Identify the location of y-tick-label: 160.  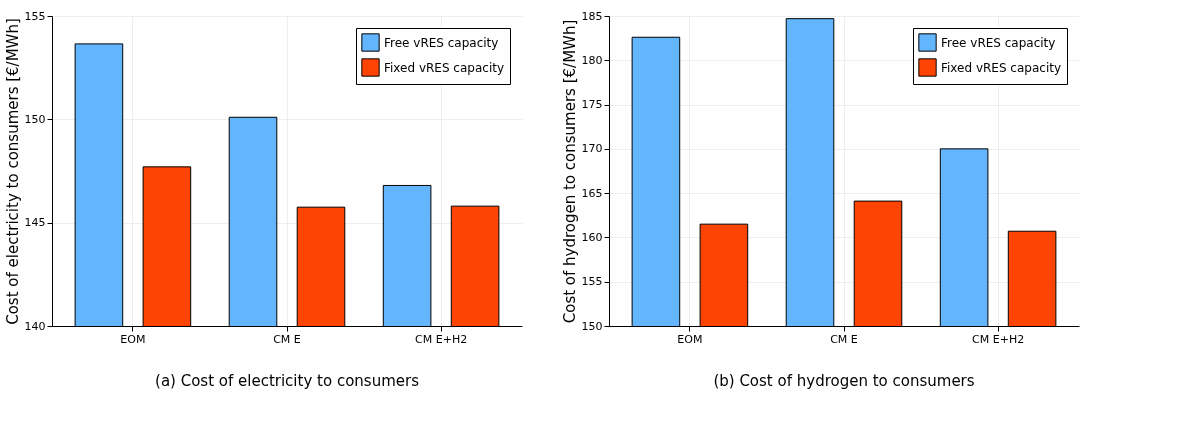
(592, 237).